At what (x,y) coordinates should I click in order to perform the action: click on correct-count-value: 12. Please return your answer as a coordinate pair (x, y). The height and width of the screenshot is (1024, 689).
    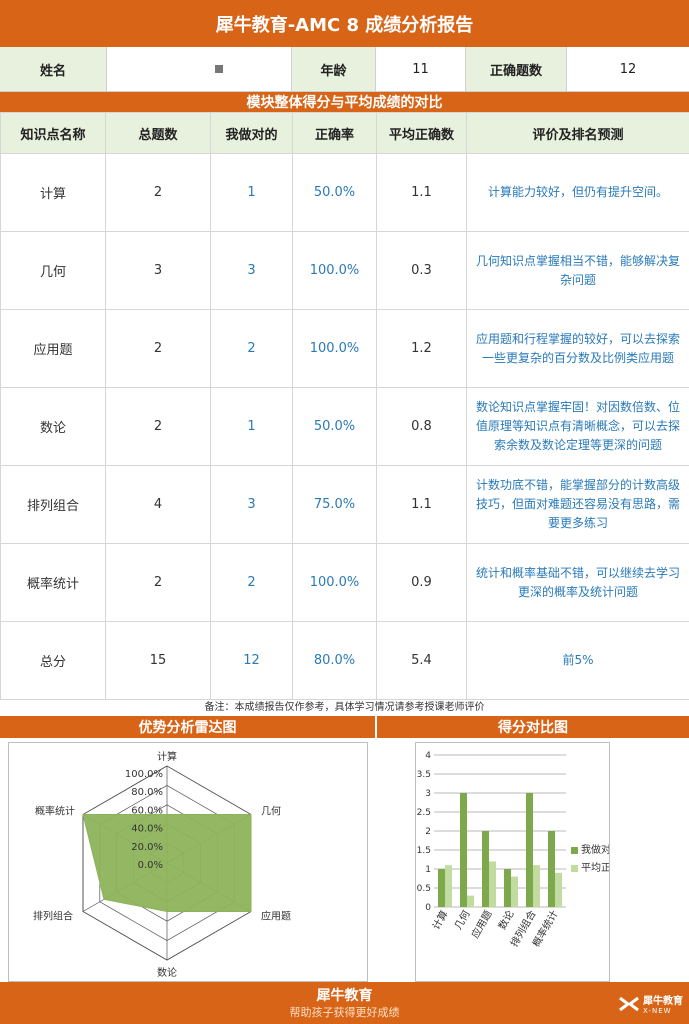
    Looking at the image, I should click on (628, 69).